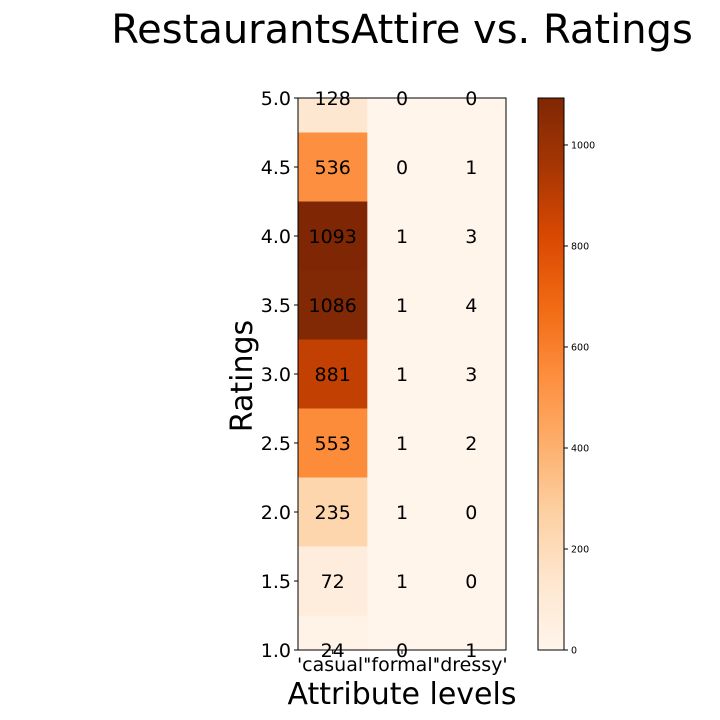  I want to click on cell-value-label: 1086, so click(332, 306).